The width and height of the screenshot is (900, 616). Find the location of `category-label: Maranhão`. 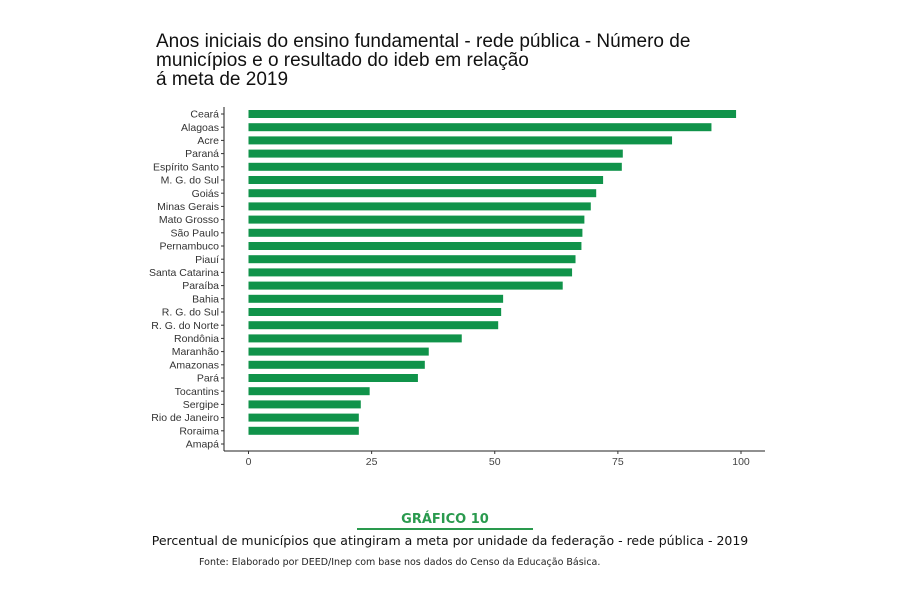

category-label: Maranhão is located at coordinates (195, 352).